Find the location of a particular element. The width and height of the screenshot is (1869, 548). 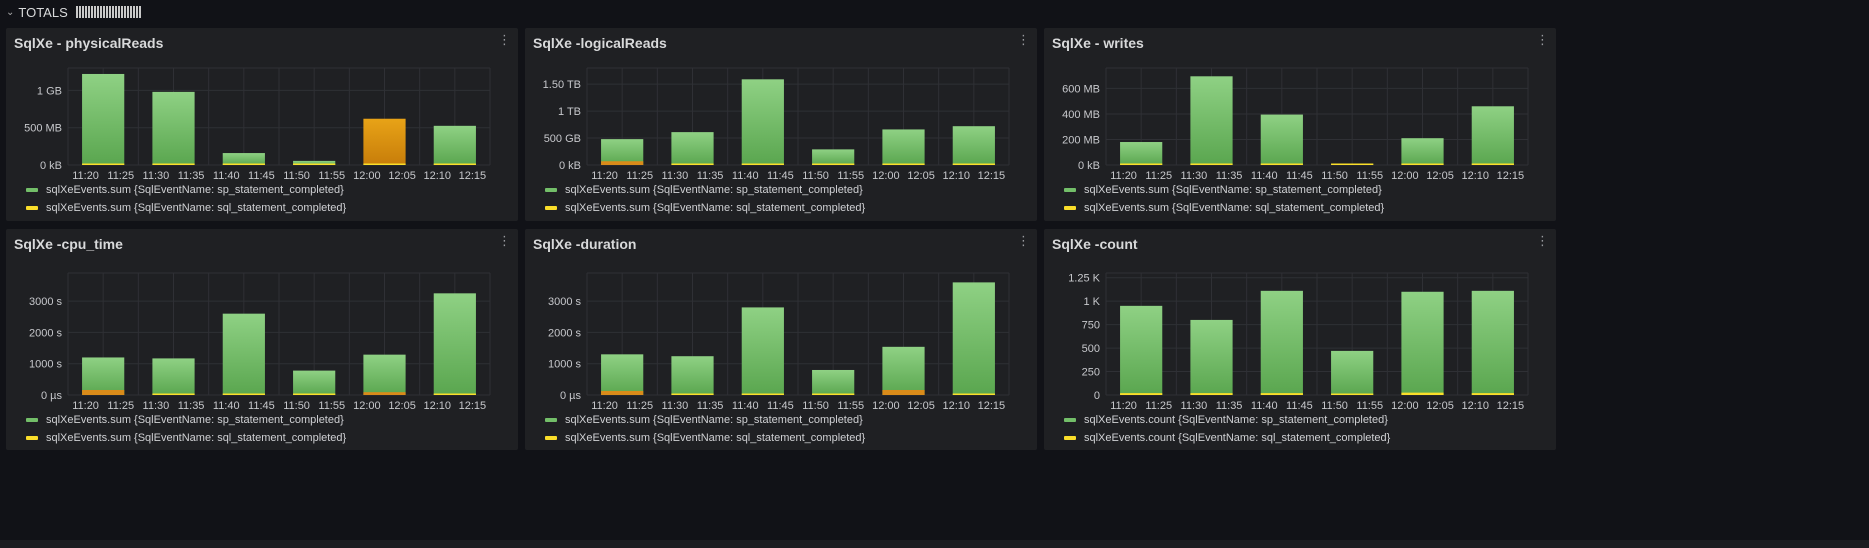

row-header-totals: ⌄ TOTALS is located at coordinates (73, 12).